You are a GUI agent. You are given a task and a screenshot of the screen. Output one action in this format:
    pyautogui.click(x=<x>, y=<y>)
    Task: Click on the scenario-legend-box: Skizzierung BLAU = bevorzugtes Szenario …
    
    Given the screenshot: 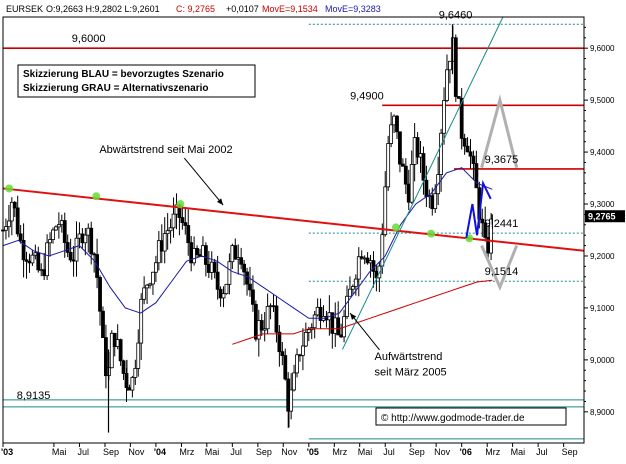 What is the action you would take?
    pyautogui.click(x=136, y=81)
    